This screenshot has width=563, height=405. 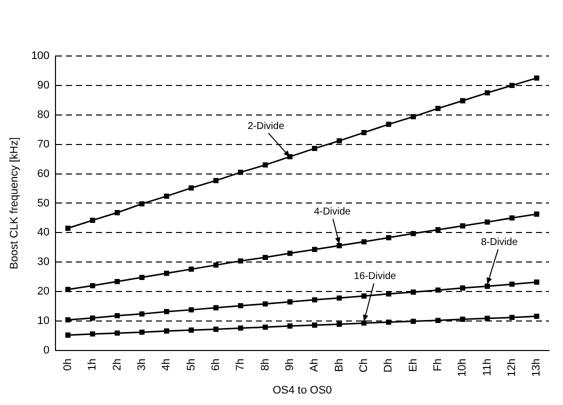 I want to click on x-tick-label: 4h, so click(x=166, y=364).